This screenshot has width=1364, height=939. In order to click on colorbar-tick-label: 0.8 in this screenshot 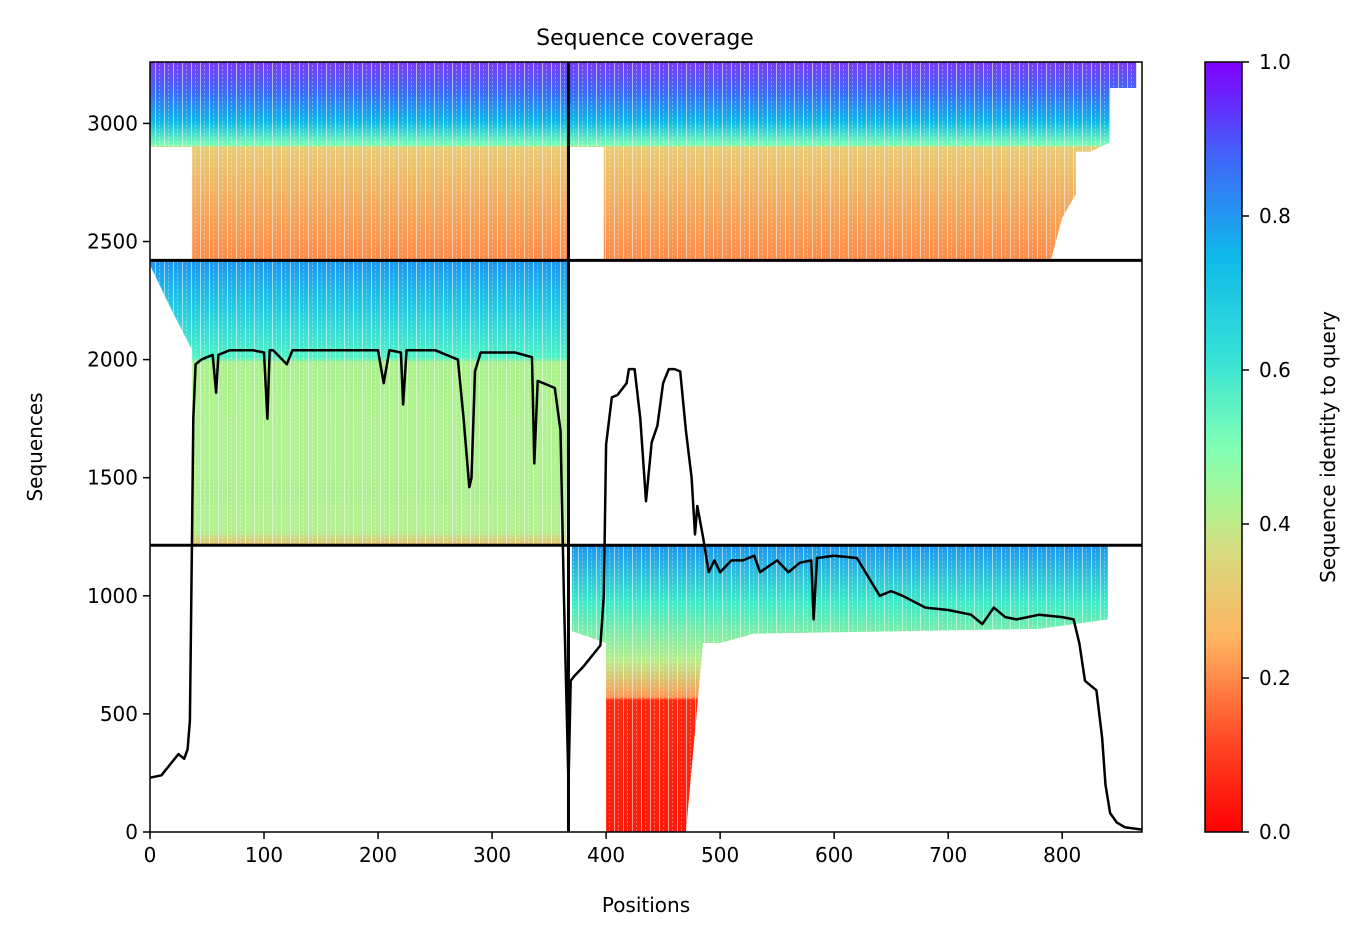, I will do `click(1275, 216)`.